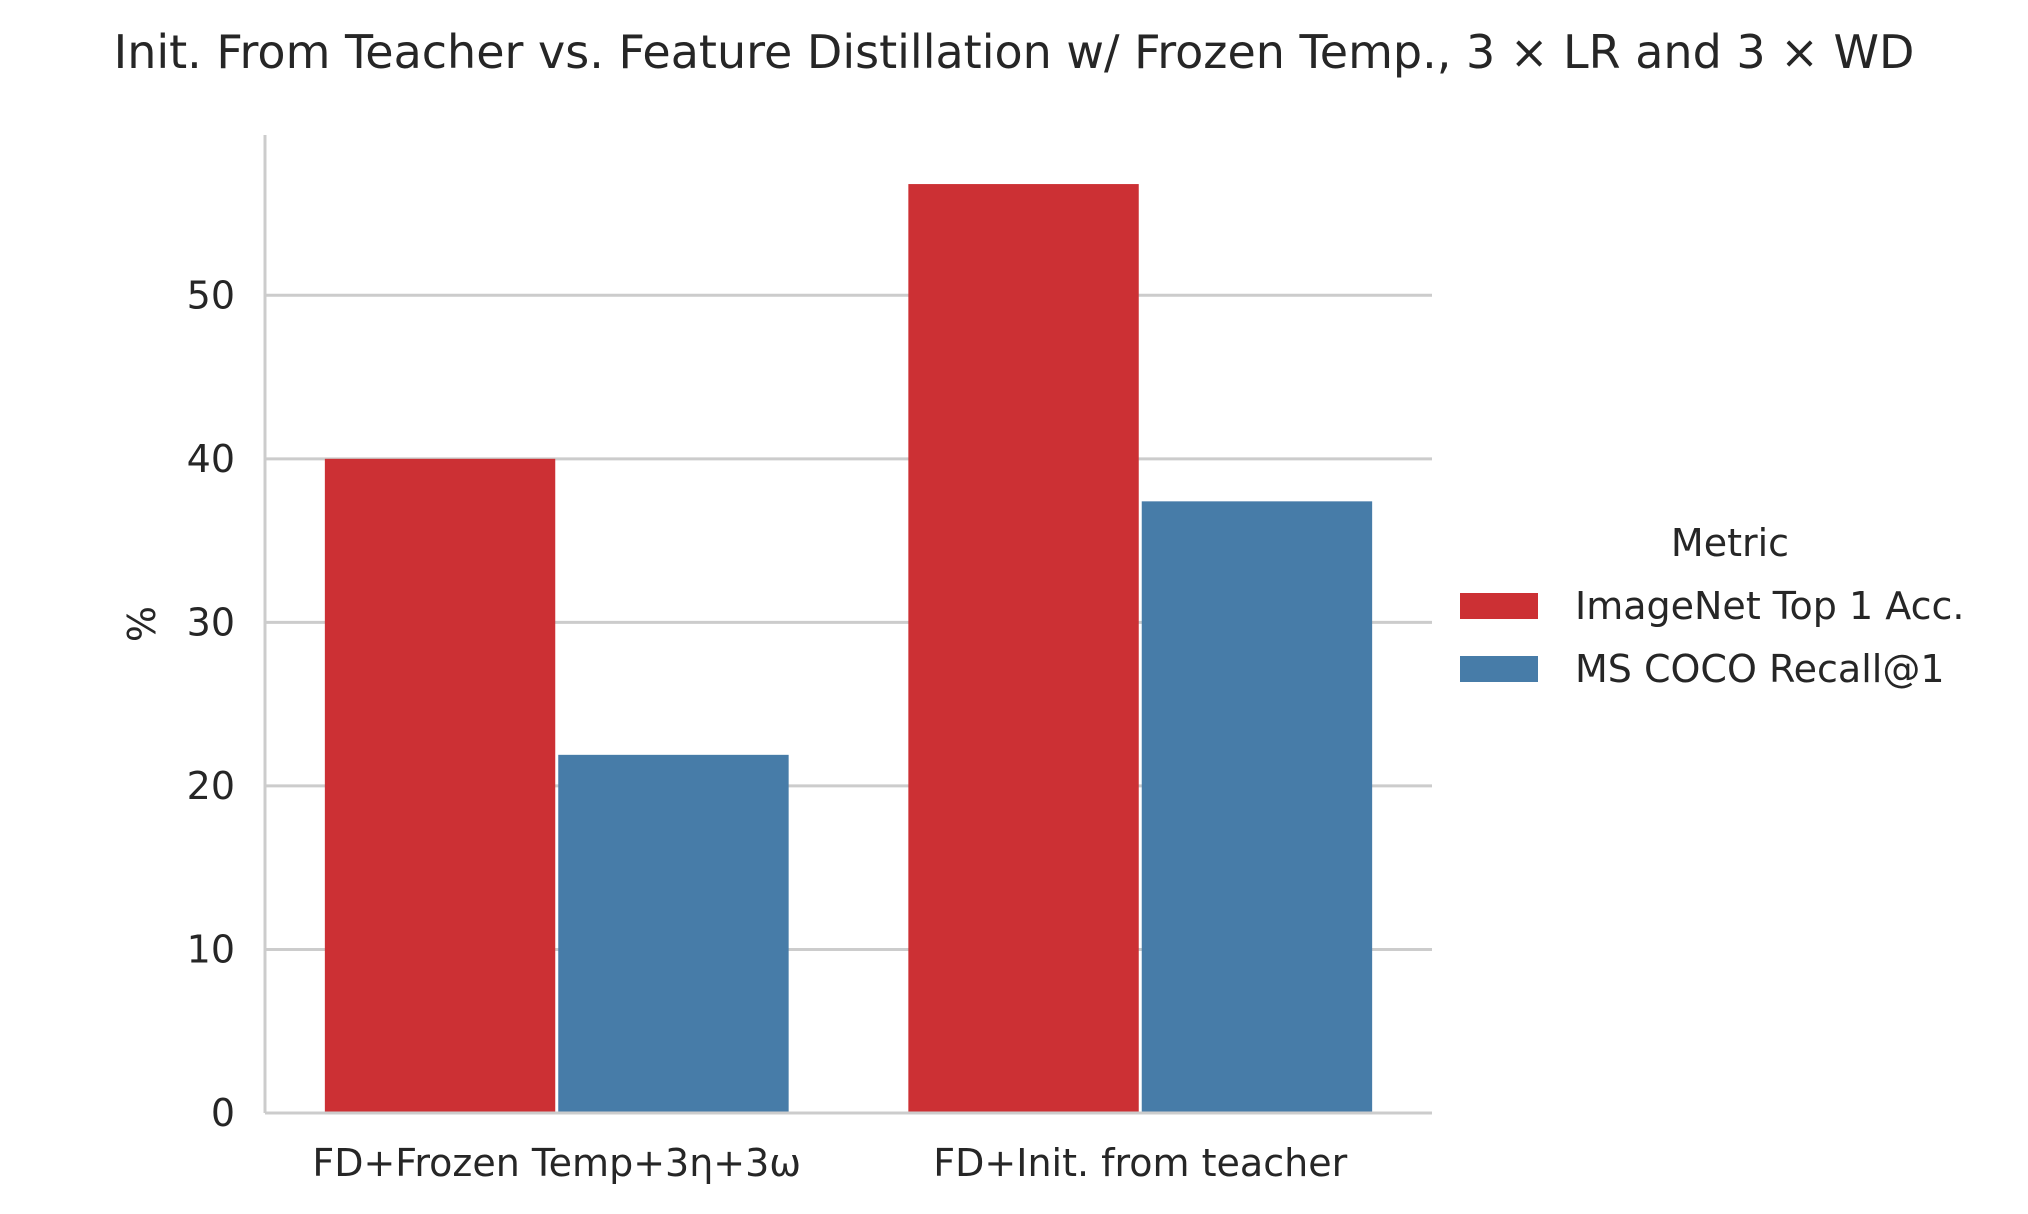 The width and height of the screenshot is (2028, 1214). Describe the element at coordinates (1769, 606) in the screenshot. I see `legend-label: ImageNet Top 1 Acc.` at that location.